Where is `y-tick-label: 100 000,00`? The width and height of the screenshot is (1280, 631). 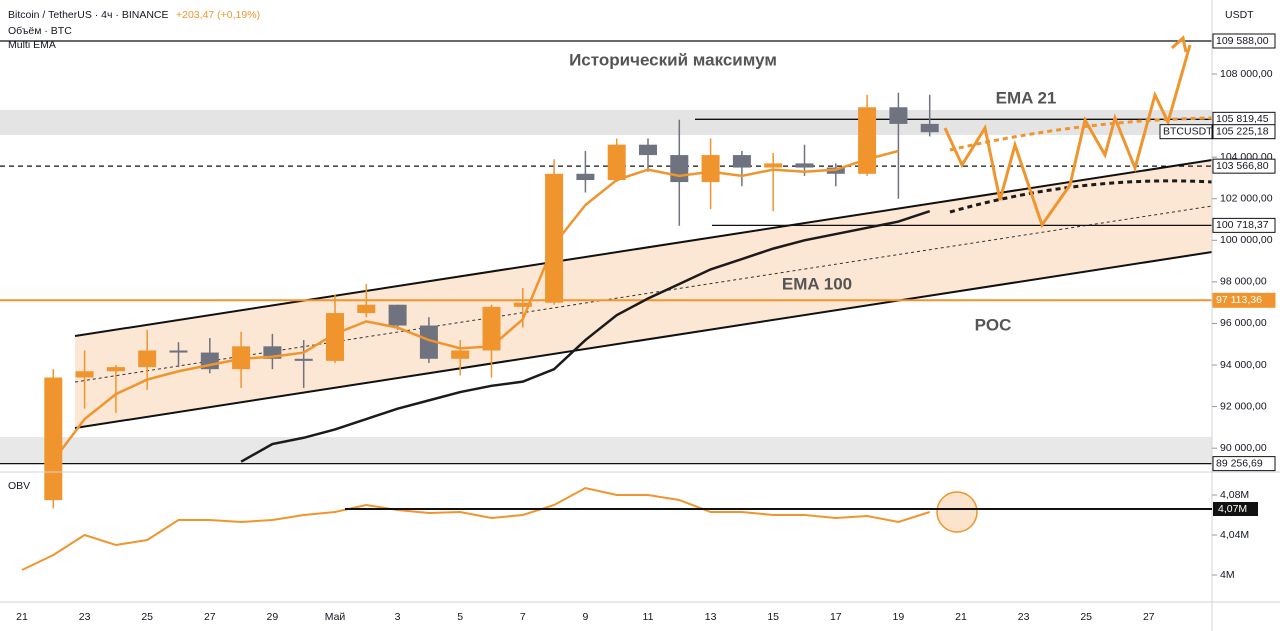 y-tick-label: 100 000,00 is located at coordinates (1246, 240).